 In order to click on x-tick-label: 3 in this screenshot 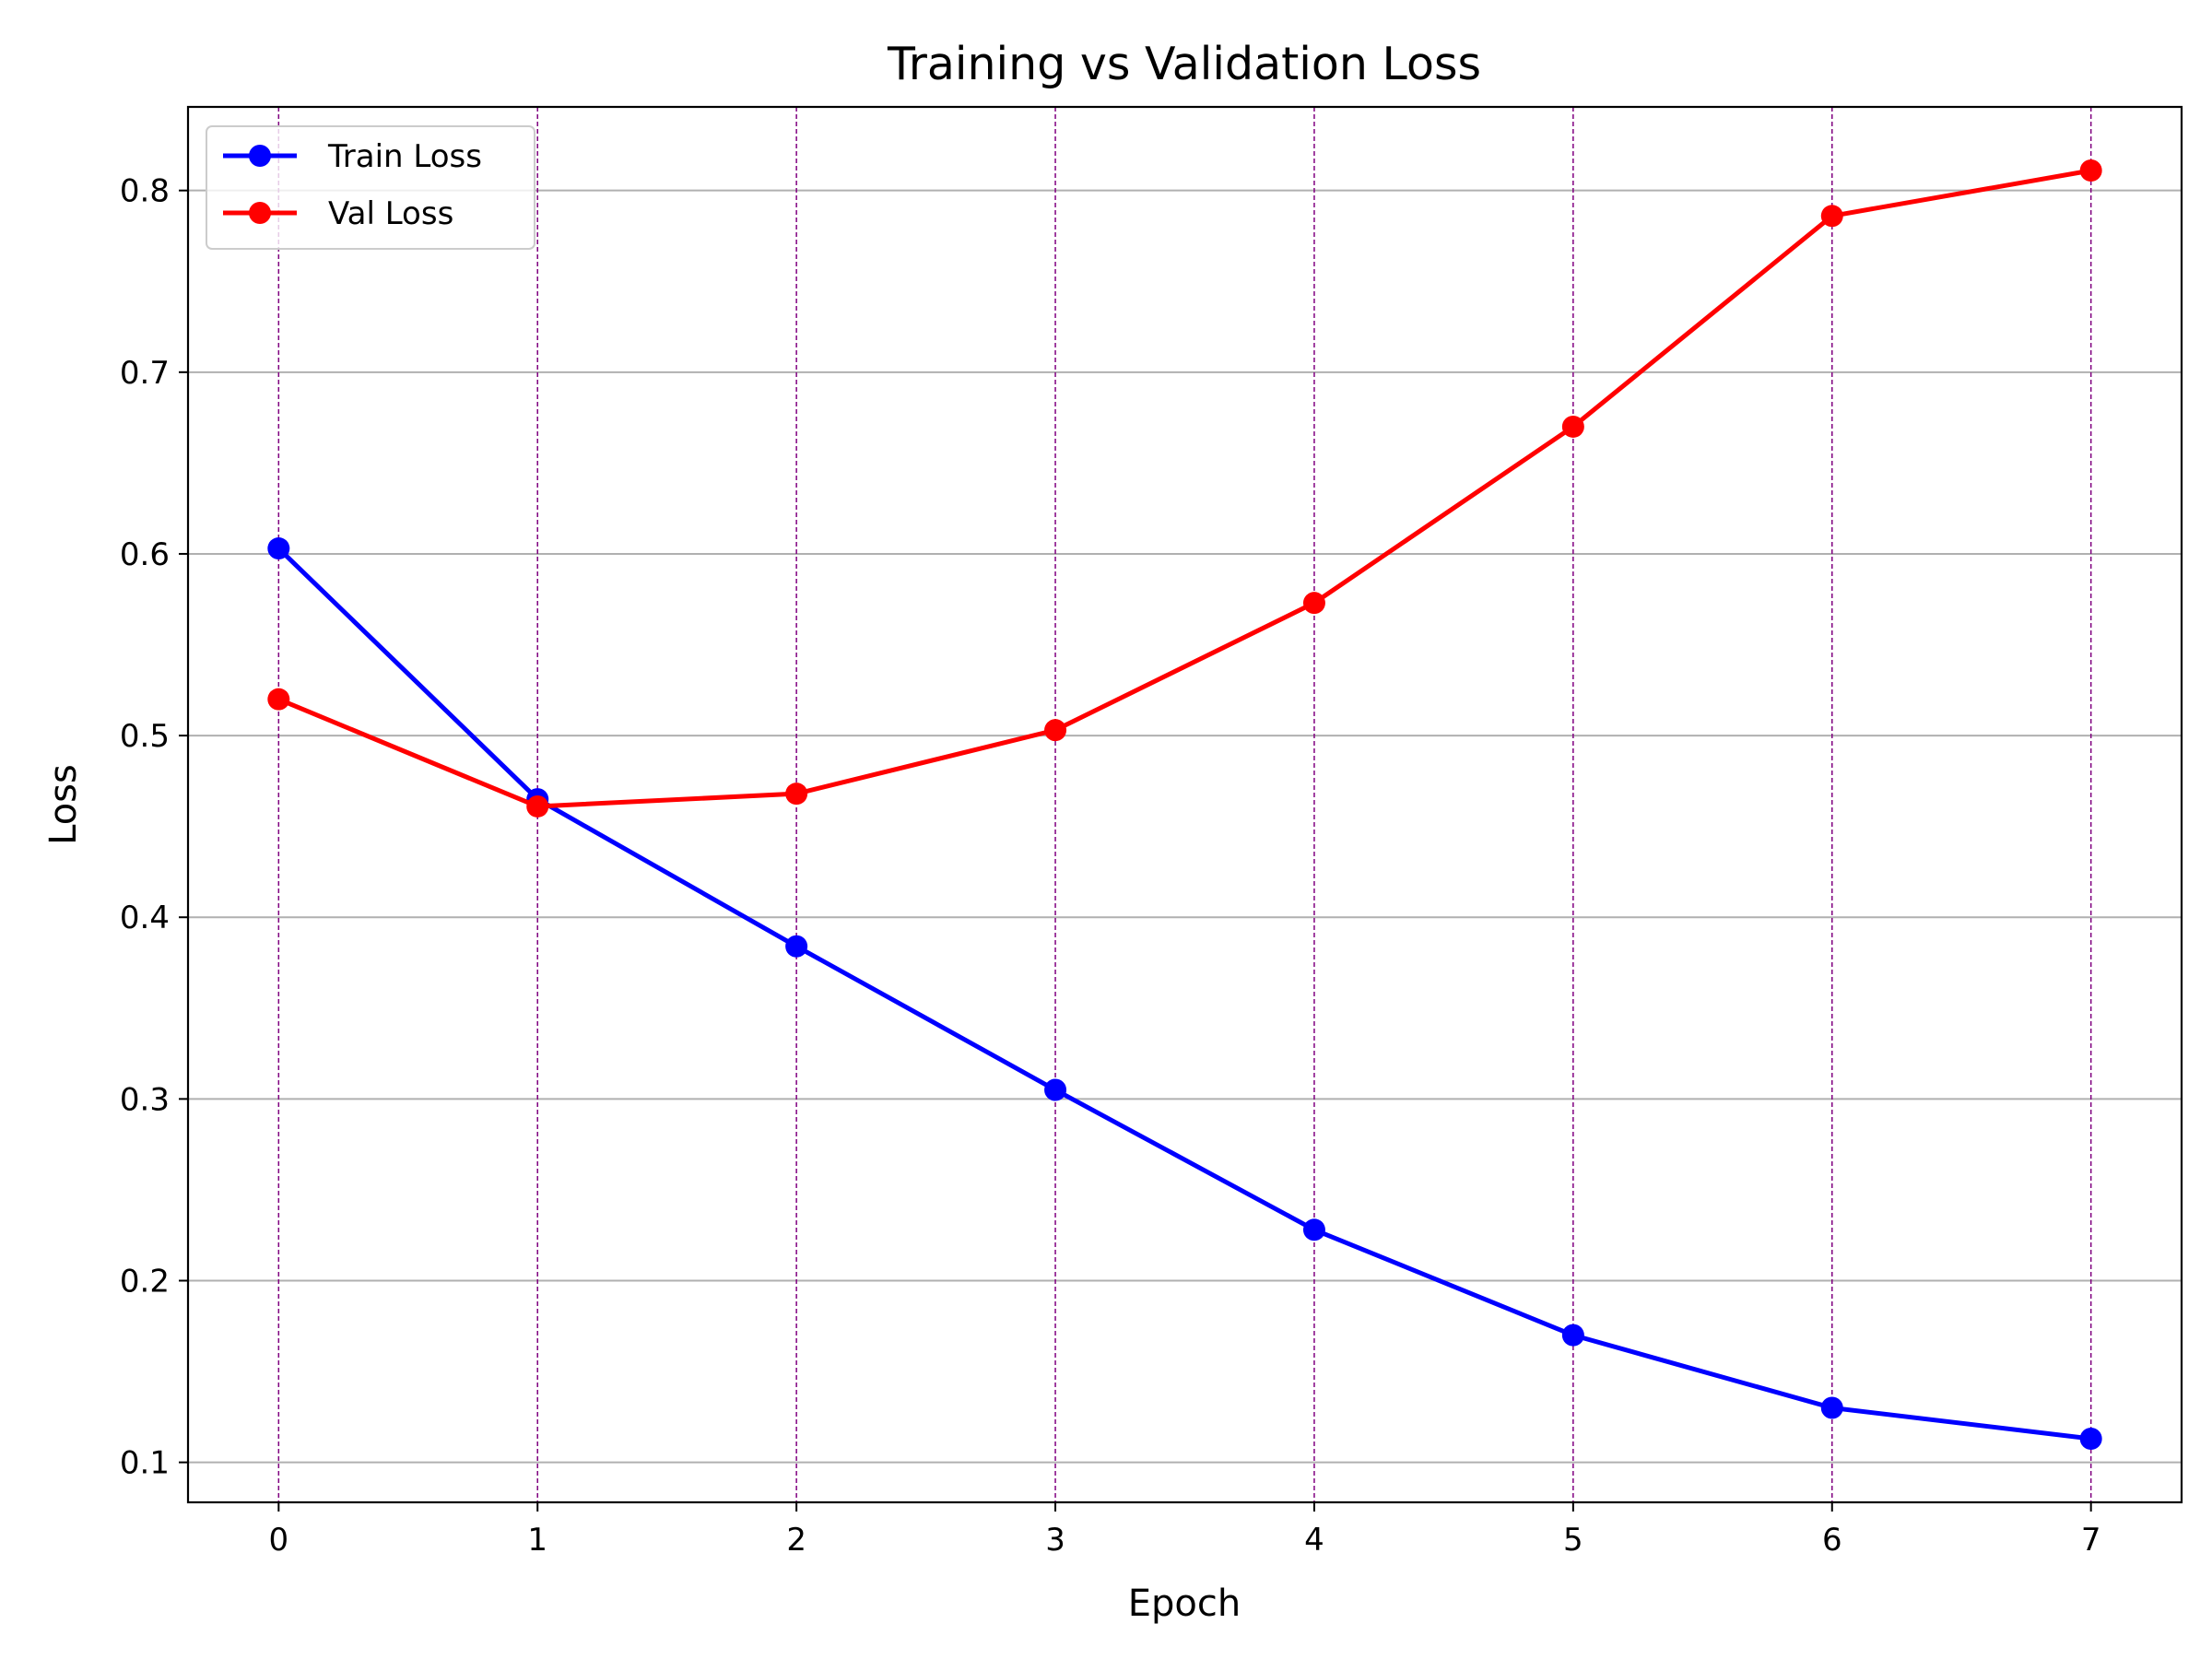, I will do `click(1055, 1540)`.